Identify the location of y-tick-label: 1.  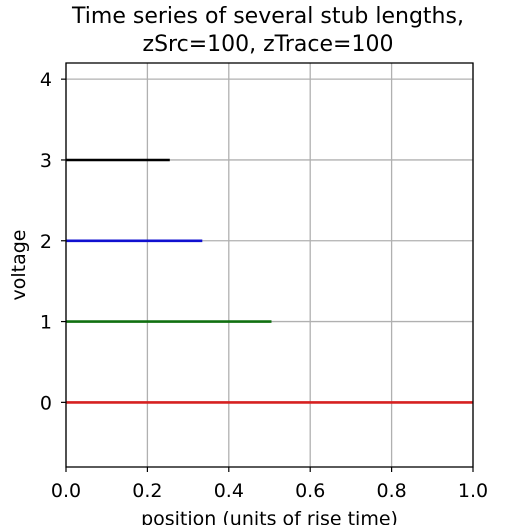
(46, 323).